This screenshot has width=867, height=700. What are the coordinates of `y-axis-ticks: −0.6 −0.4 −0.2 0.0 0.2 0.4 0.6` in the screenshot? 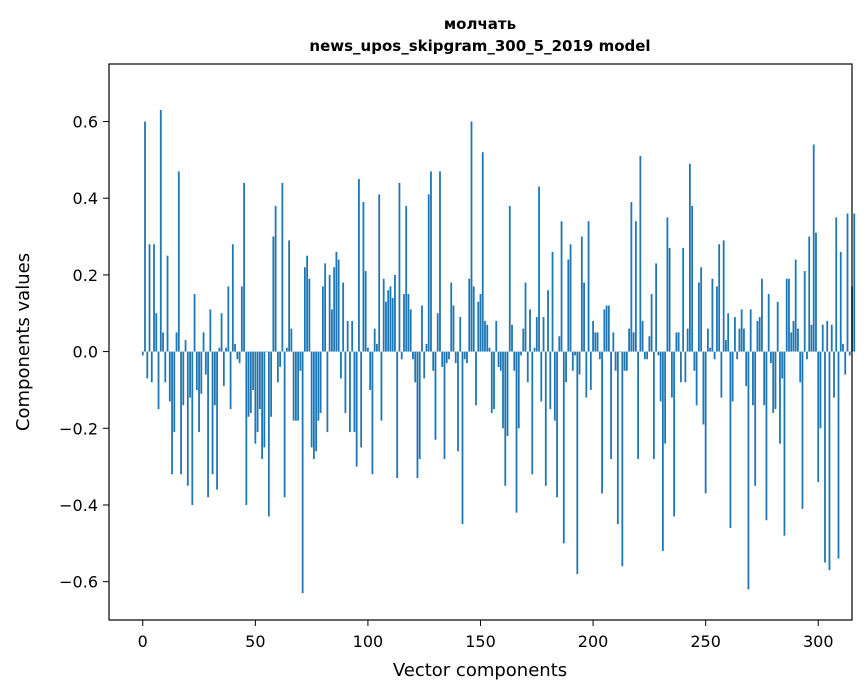 It's located at (84, 352).